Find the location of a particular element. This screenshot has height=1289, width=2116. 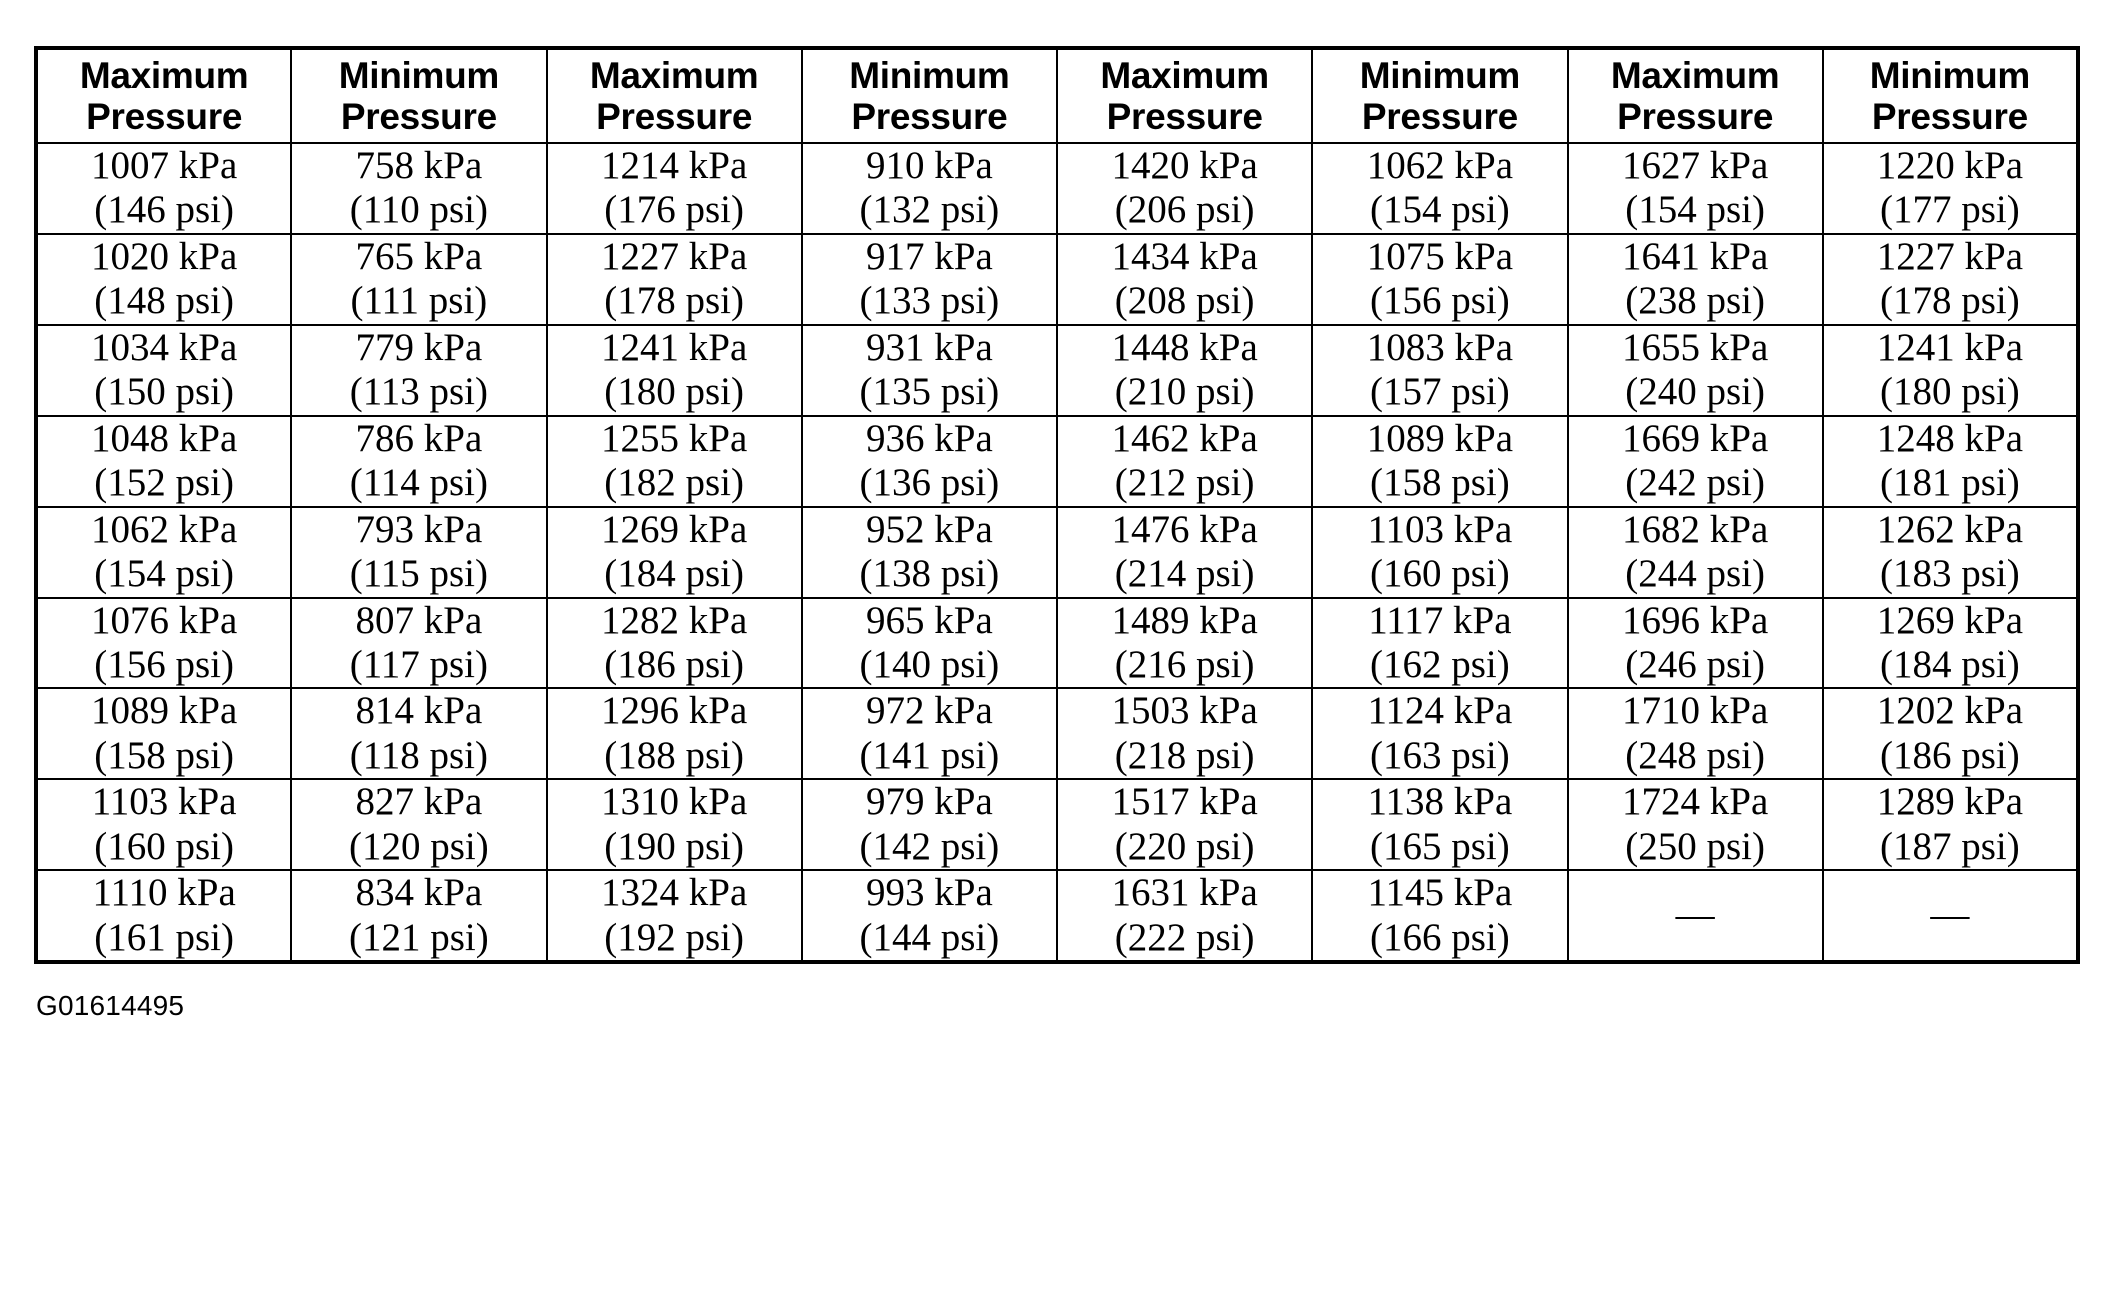

table-cell: 1631 kPa (222 psi) is located at coordinates (1184, 916).